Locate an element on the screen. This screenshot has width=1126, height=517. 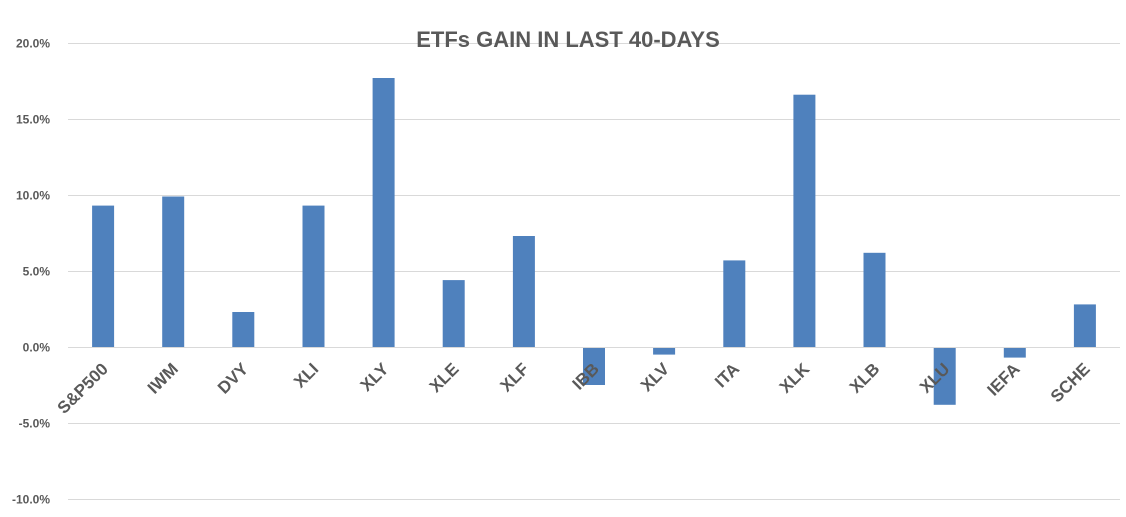
y-tick-label: 0.0% is located at coordinates (37, 348).